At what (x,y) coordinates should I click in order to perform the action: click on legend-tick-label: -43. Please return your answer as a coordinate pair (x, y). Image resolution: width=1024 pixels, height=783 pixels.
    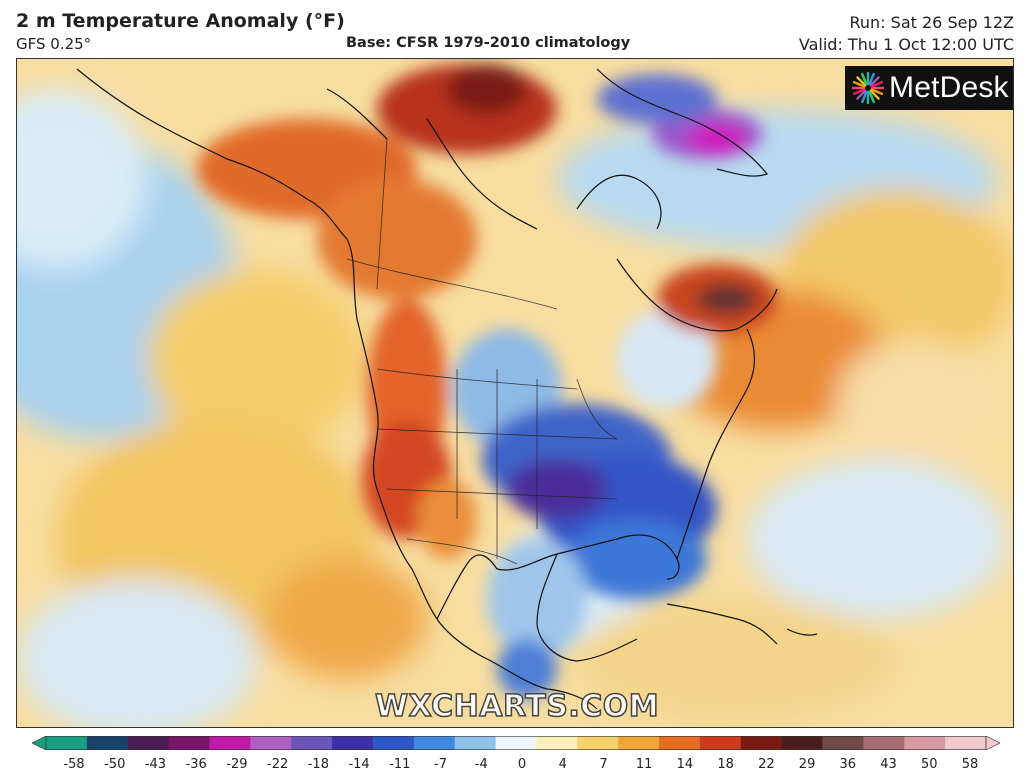
    Looking at the image, I should click on (155, 764).